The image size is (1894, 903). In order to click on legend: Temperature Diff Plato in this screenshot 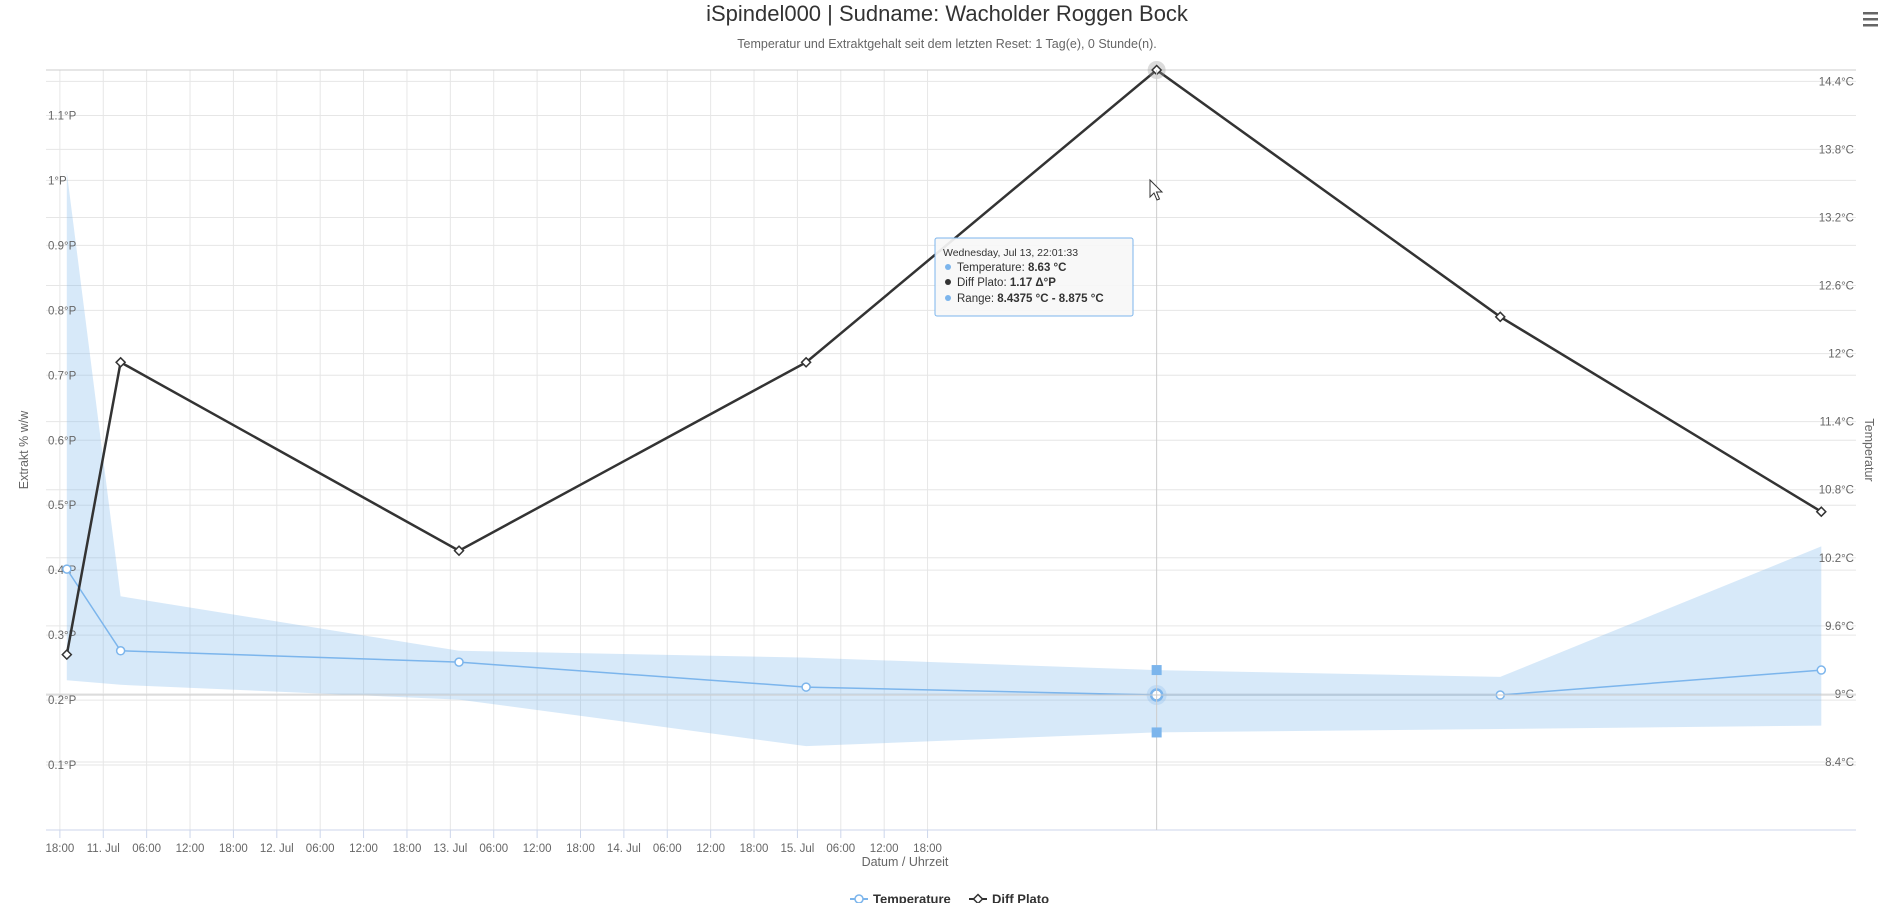, I will do `click(949, 897)`.